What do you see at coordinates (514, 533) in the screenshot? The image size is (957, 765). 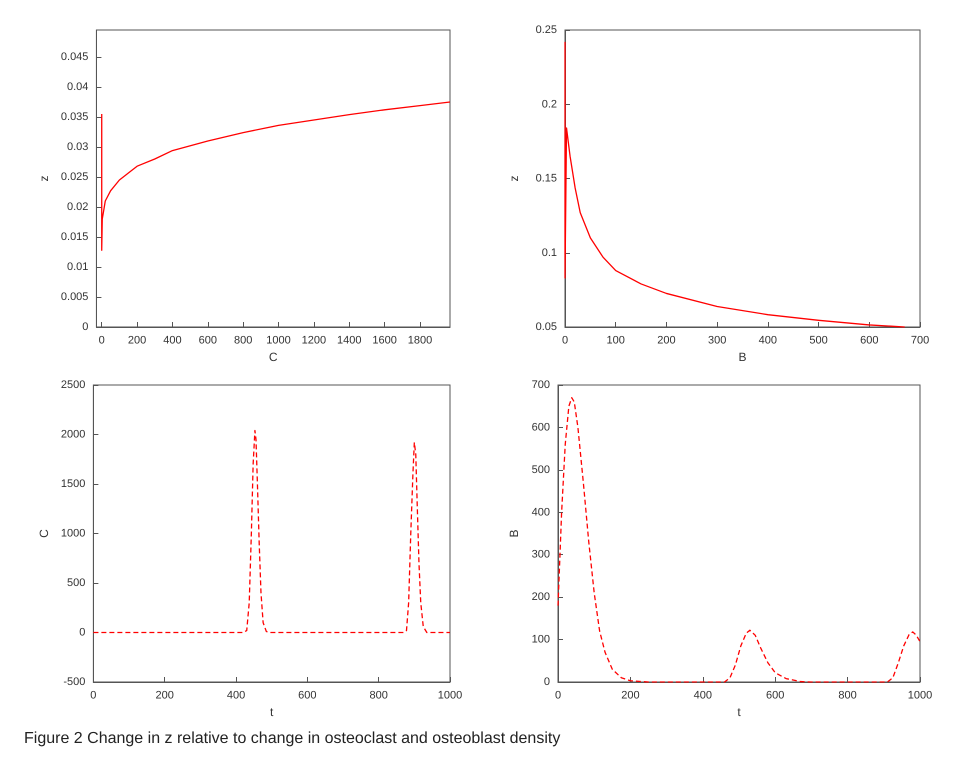 I see `y-axis-title: B` at bounding box center [514, 533].